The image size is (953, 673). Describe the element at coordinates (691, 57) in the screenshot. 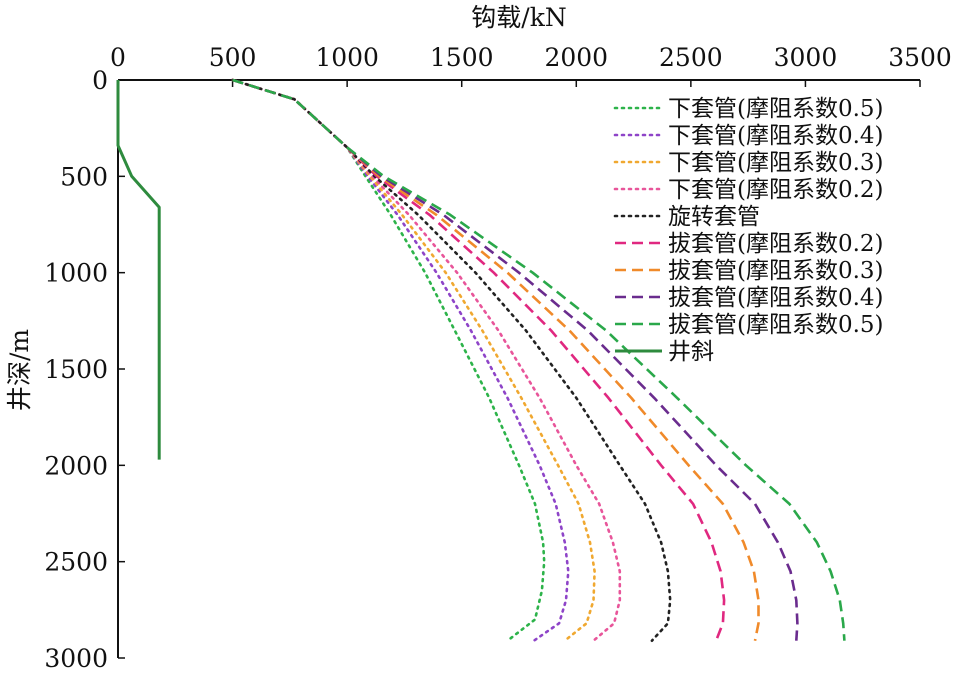

I see `x-tick-label: 2500` at that location.